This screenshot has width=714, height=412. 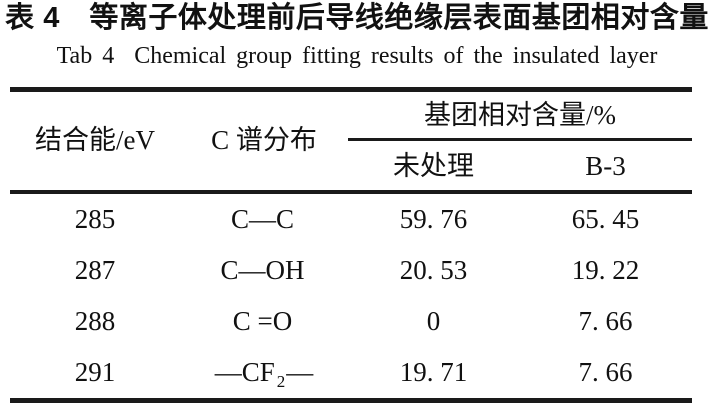 I want to click on header-spanner-rule, so click(x=520, y=139).